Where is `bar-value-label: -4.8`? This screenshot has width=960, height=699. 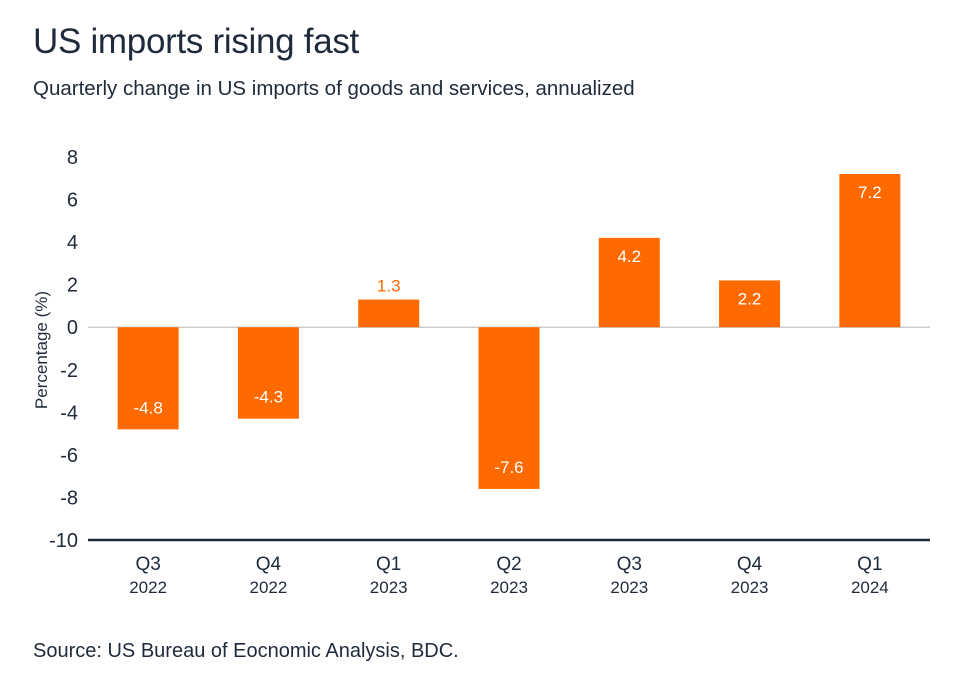 bar-value-label: -4.8 is located at coordinates (147, 407).